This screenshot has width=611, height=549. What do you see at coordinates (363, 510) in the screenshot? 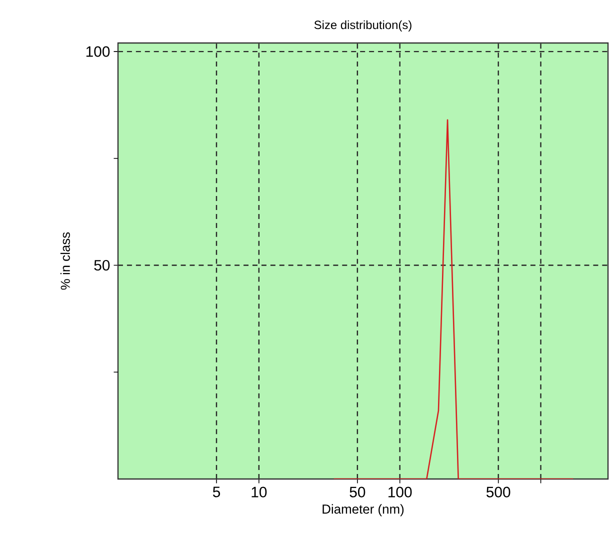
I see `x-axis-title: Diameter (nm)` at bounding box center [363, 510].